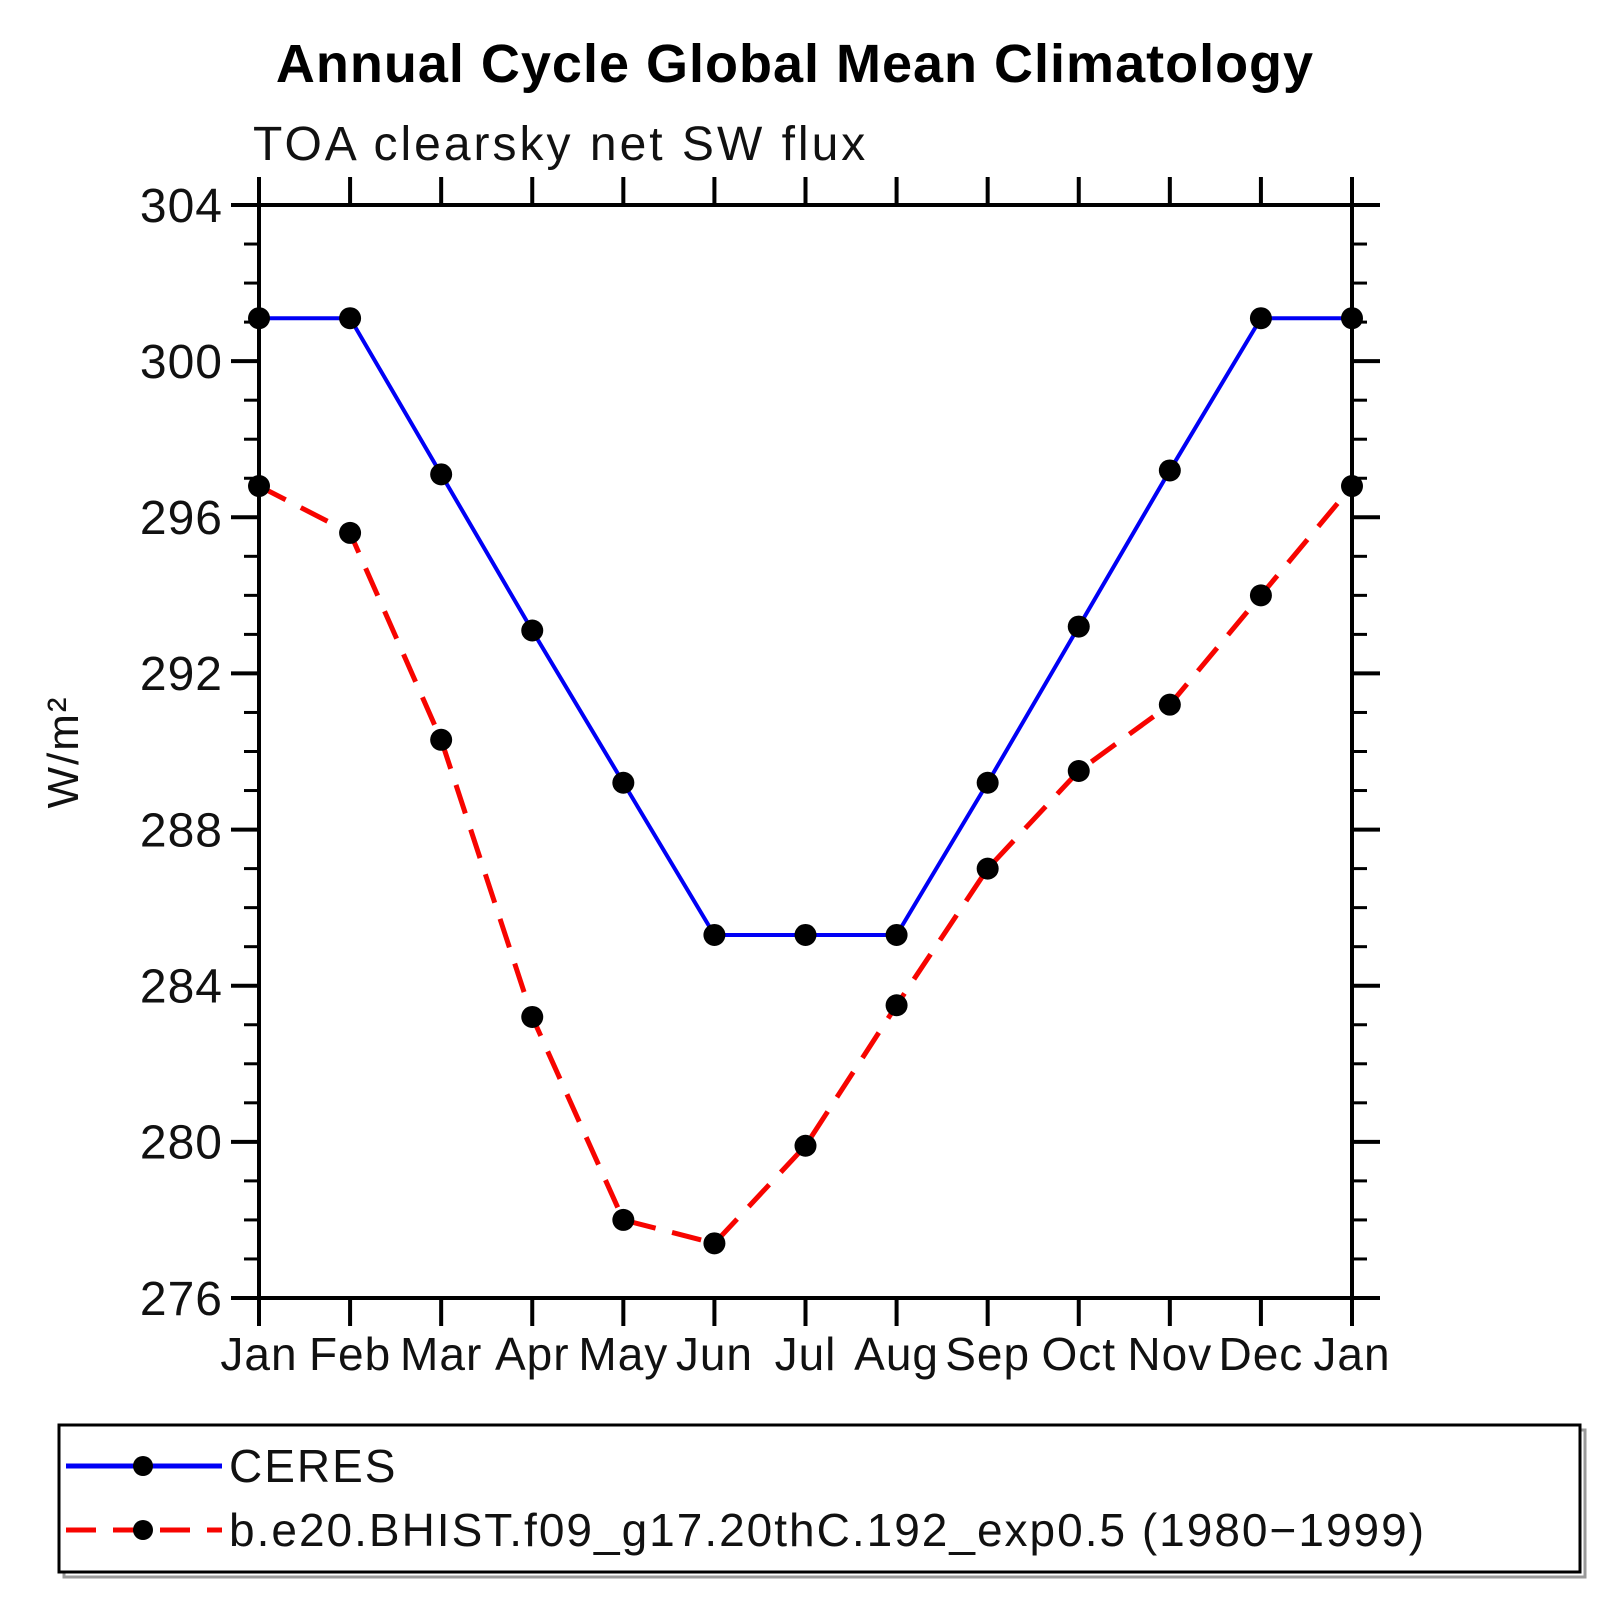  I want to click on x-tick-label: Apr, so click(532, 1354).